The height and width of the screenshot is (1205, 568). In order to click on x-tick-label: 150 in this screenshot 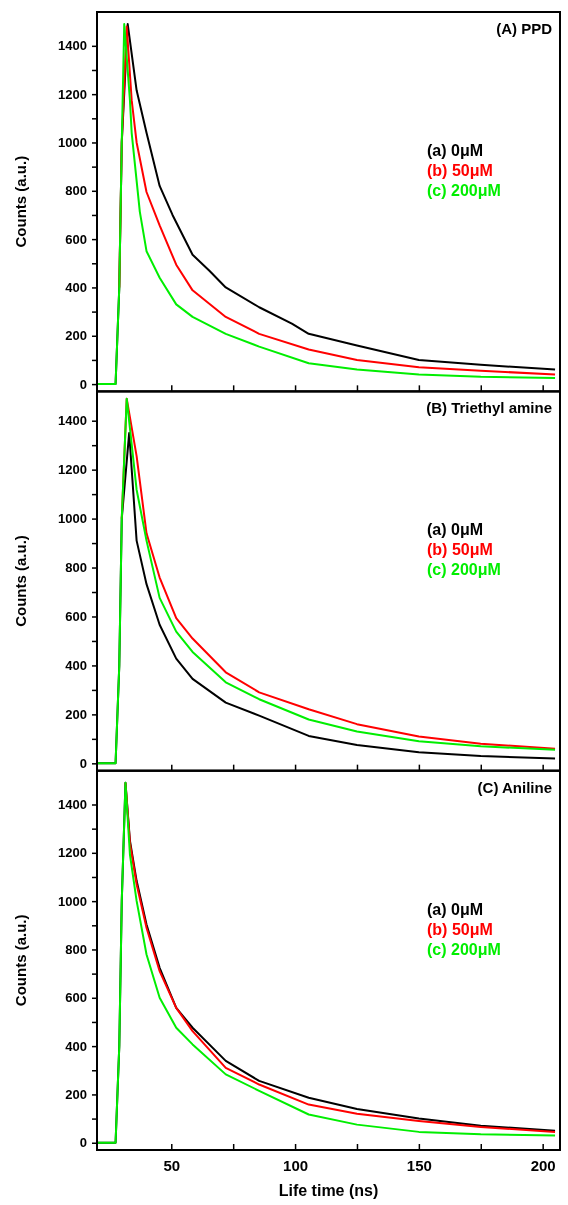, I will do `click(419, 1165)`.